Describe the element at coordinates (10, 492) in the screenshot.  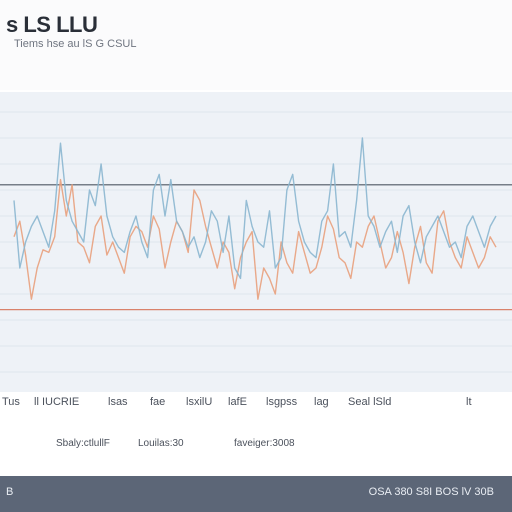
I see `status-left: B` at that location.